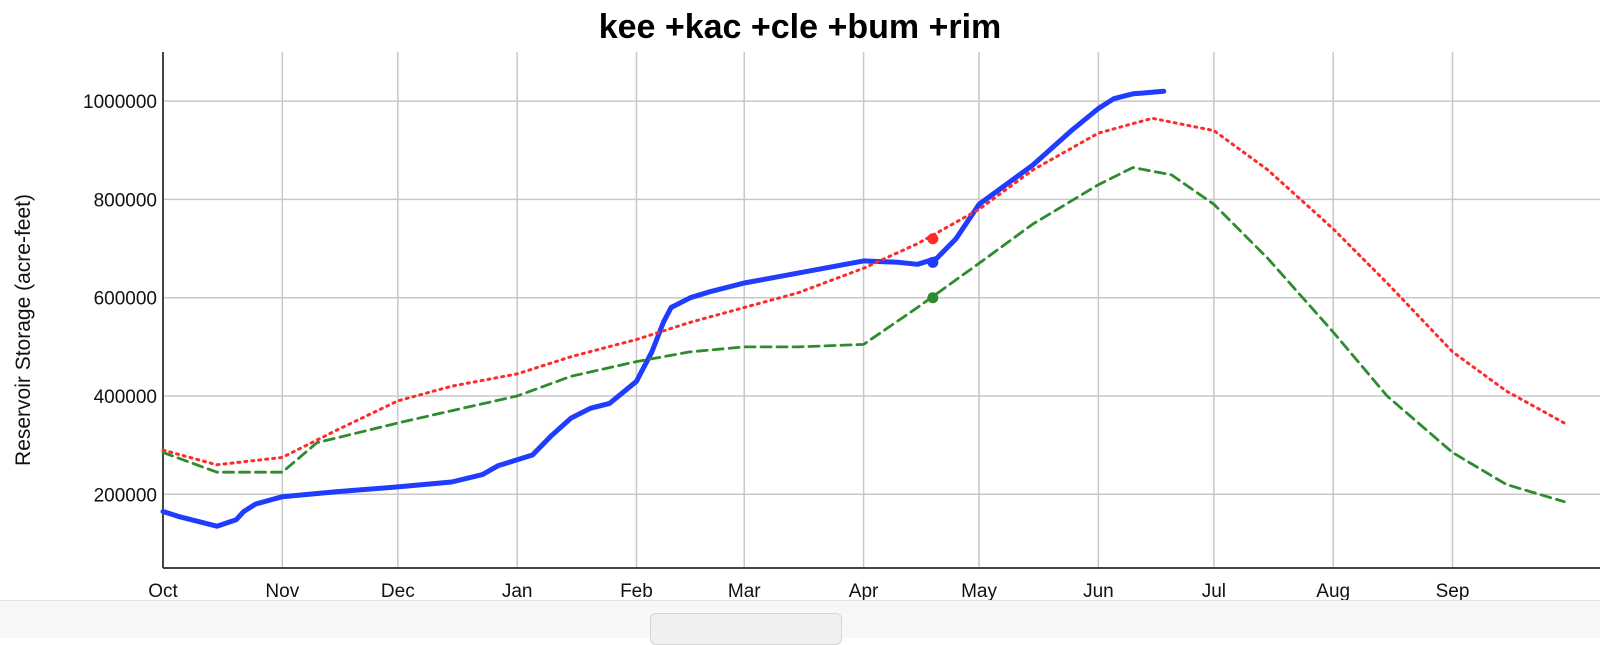 Image resolution: width=1600 pixels, height=645 pixels. What do you see at coordinates (1333, 590) in the screenshot?
I see `x-tick-label: Aug` at bounding box center [1333, 590].